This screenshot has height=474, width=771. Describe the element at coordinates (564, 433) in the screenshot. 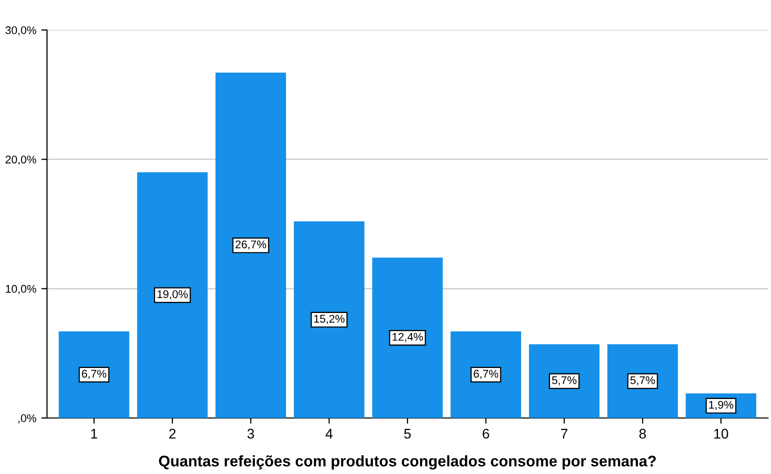

I see `x-tick-label: 7` at that location.